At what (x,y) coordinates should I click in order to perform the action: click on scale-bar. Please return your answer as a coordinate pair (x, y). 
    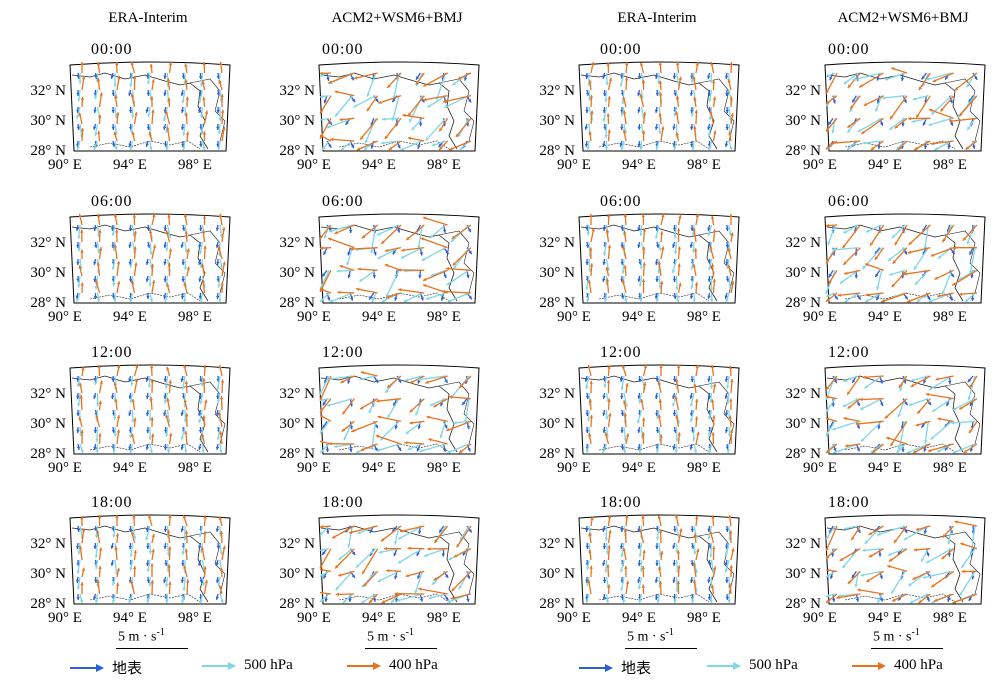
    Looking at the image, I should click on (152, 648).